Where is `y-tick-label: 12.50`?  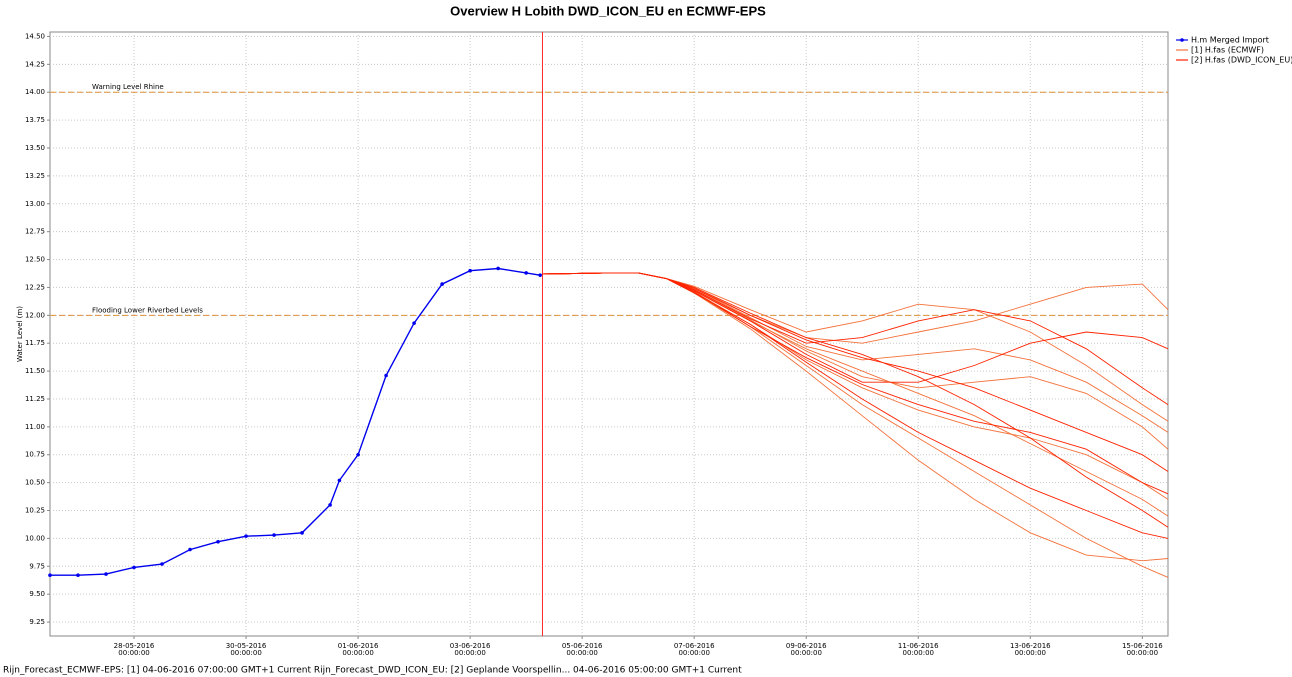 y-tick-label: 12.50 is located at coordinates (35, 260).